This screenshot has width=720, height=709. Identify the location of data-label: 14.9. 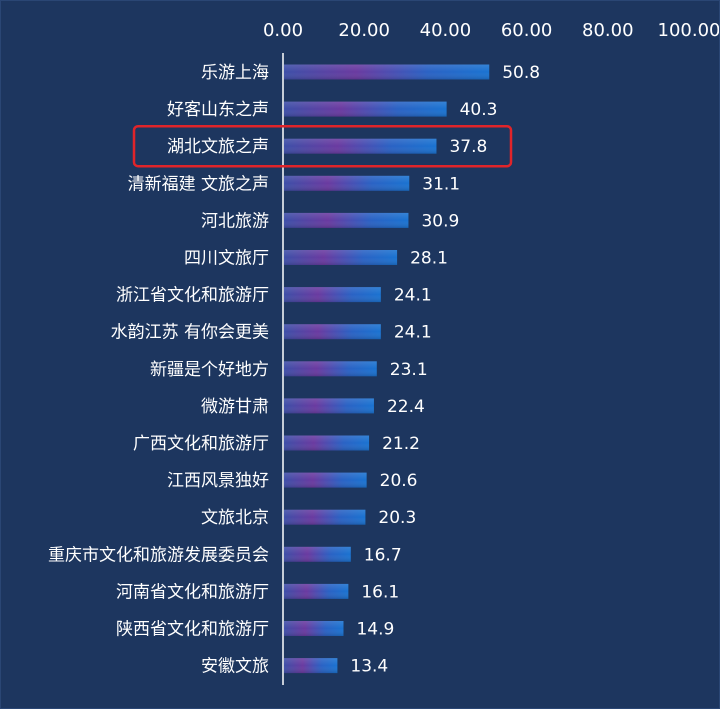
(375, 630).